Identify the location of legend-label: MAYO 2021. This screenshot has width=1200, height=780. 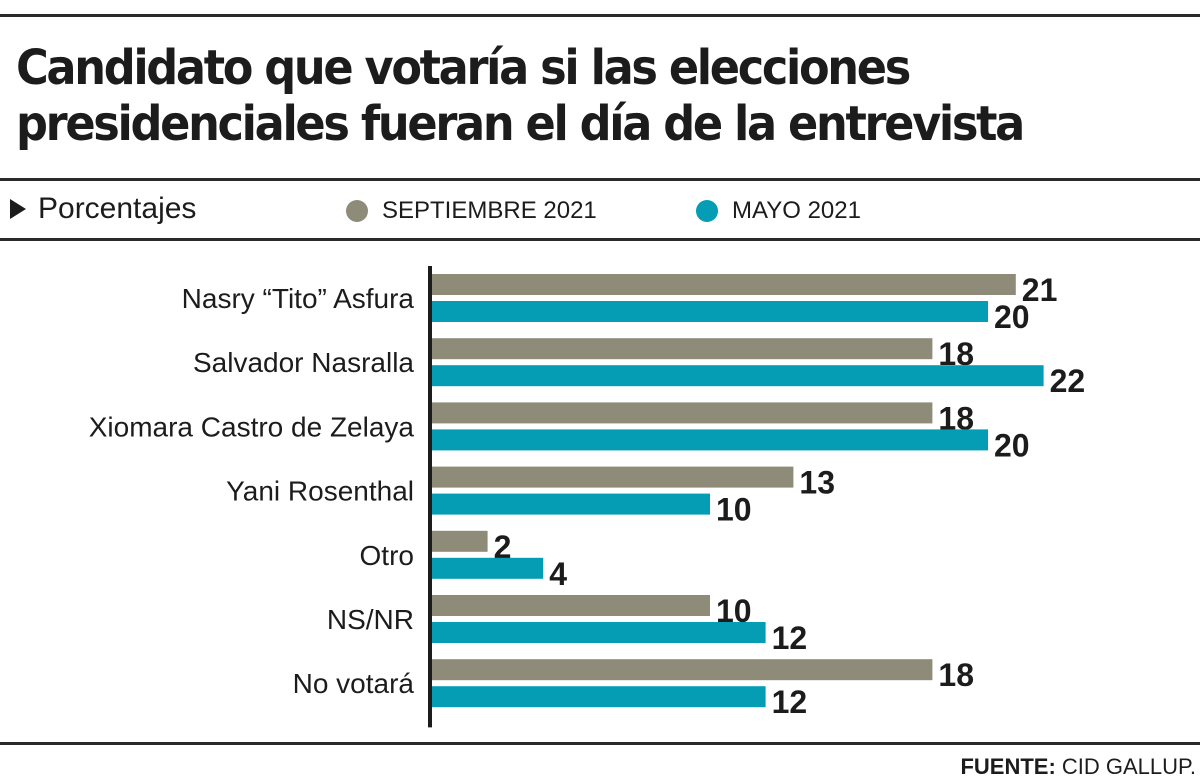
(796, 210).